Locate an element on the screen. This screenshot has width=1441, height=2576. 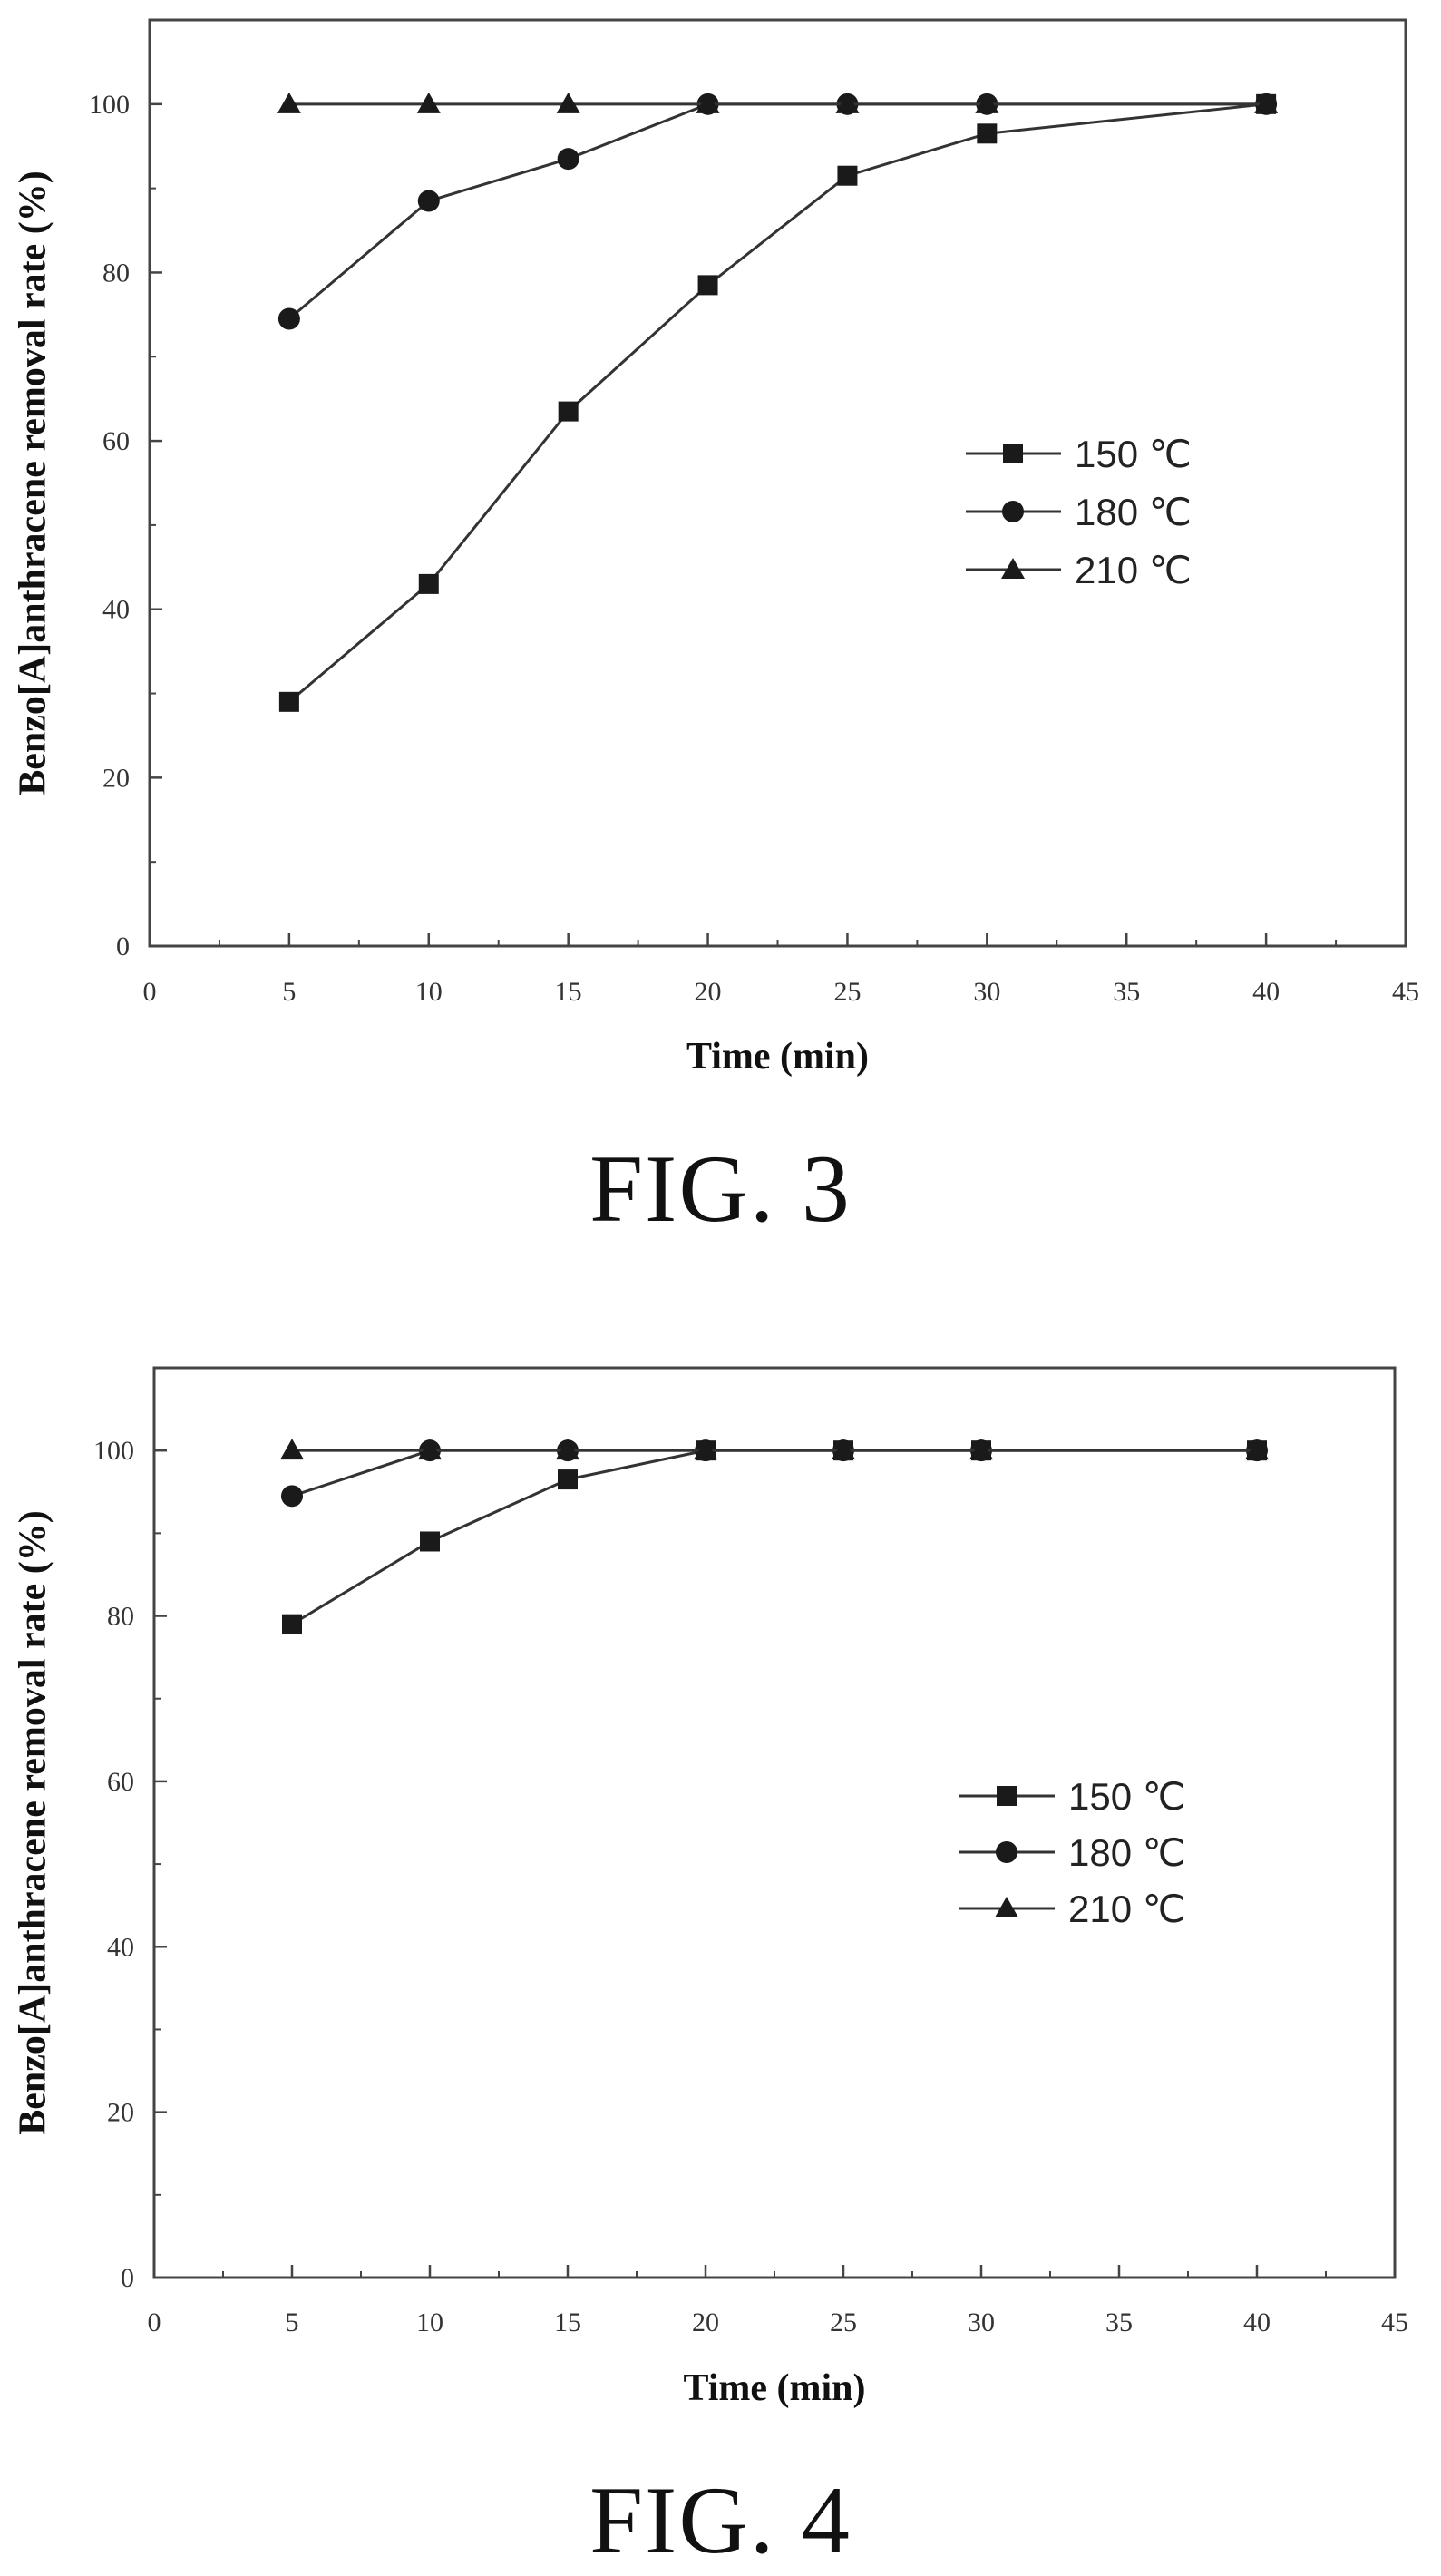
series-line is located at coordinates (777, 211).